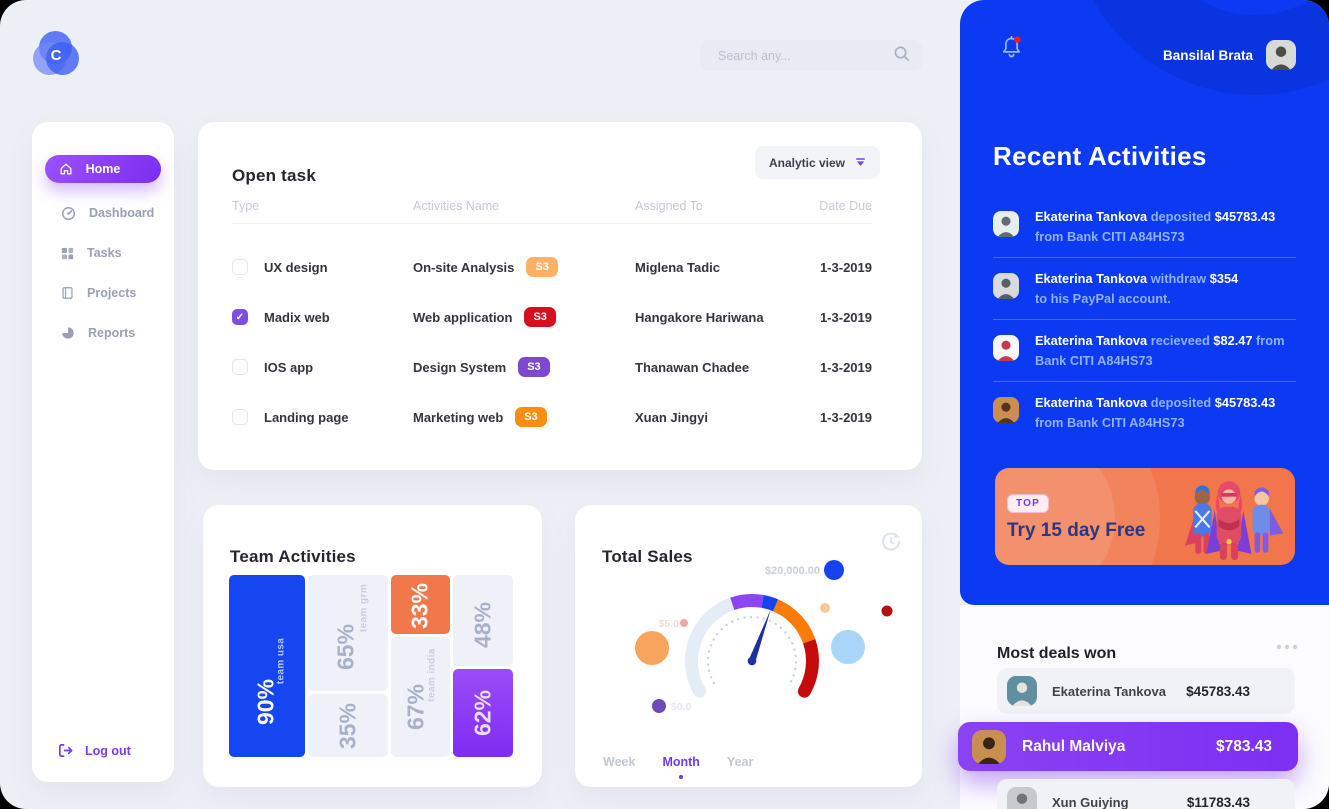 The width and height of the screenshot is (1329, 809). I want to click on more-options-icon, so click(1287, 646).